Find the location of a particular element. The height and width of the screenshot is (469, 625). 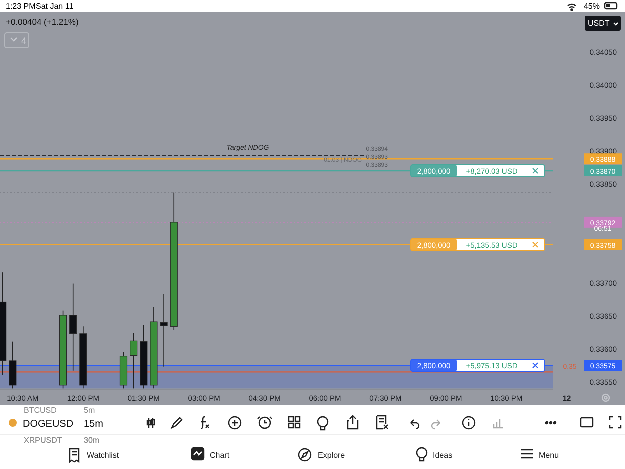

text: BTCUSD is located at coordinates (41, 410).